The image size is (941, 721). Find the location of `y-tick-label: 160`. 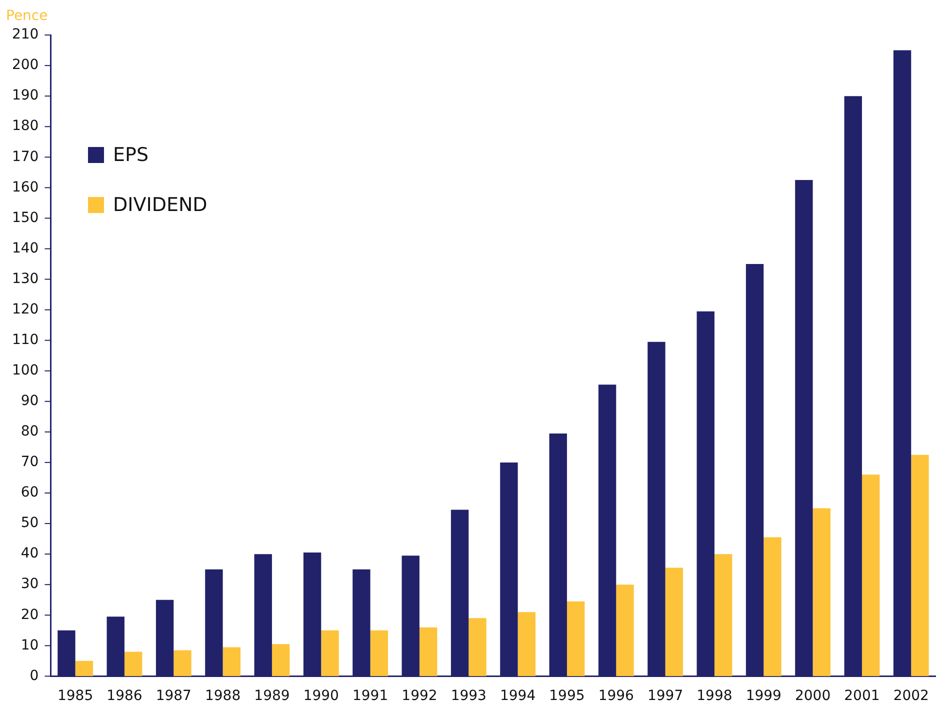

y-tick-label: 160 is located at coordinates (25, 187).